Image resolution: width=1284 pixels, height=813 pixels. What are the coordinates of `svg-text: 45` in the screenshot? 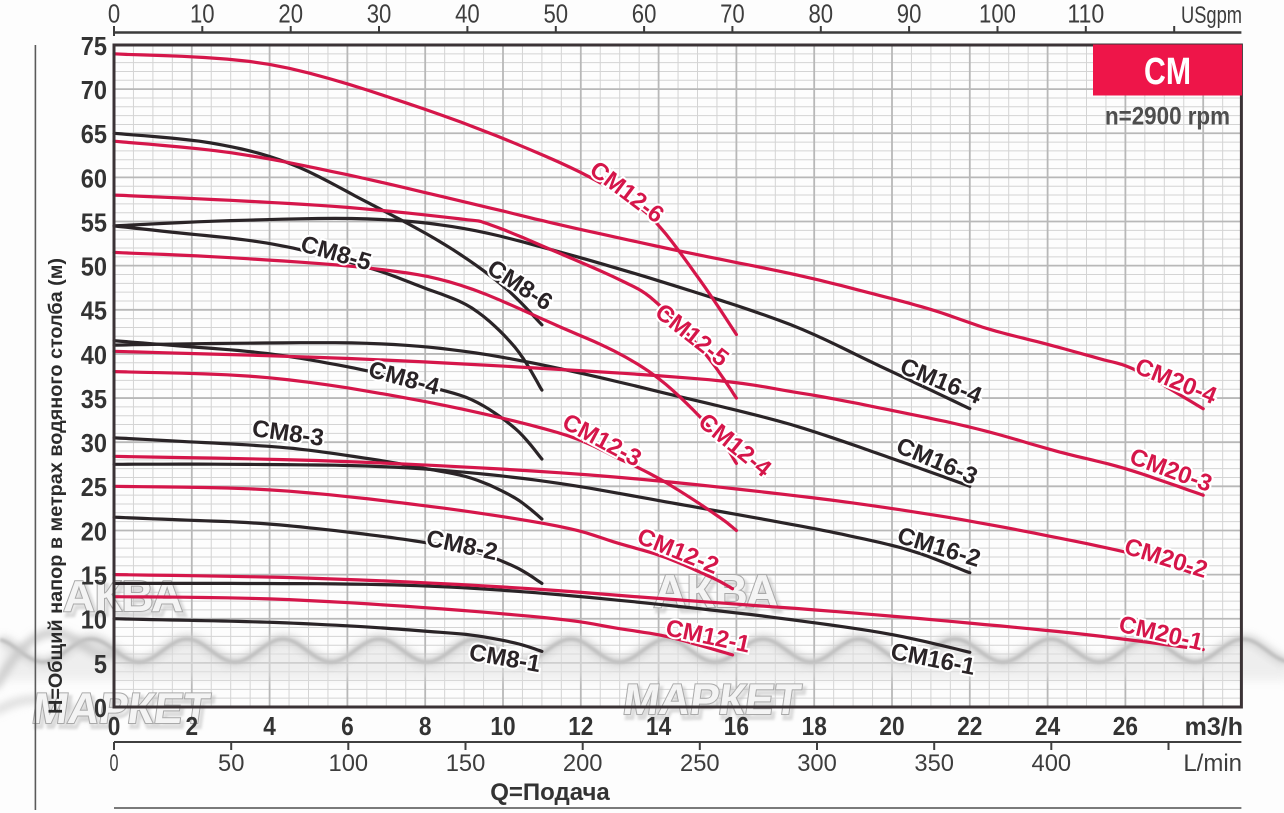 It's located at (94, 311).